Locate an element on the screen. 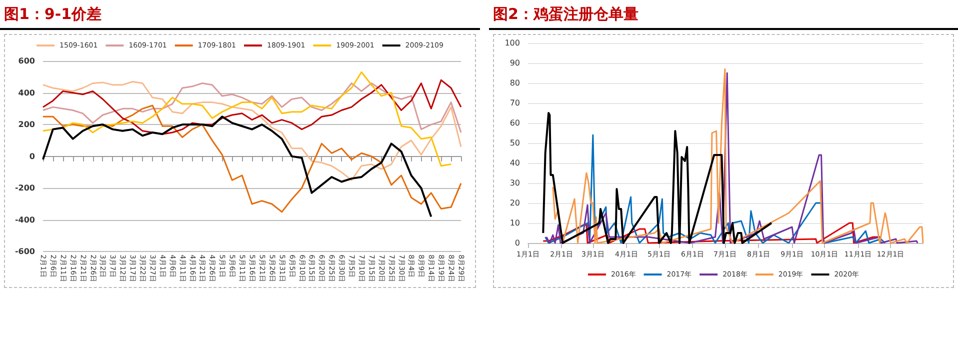  y-tick-label: 60 is located at coordinates (515, 123).